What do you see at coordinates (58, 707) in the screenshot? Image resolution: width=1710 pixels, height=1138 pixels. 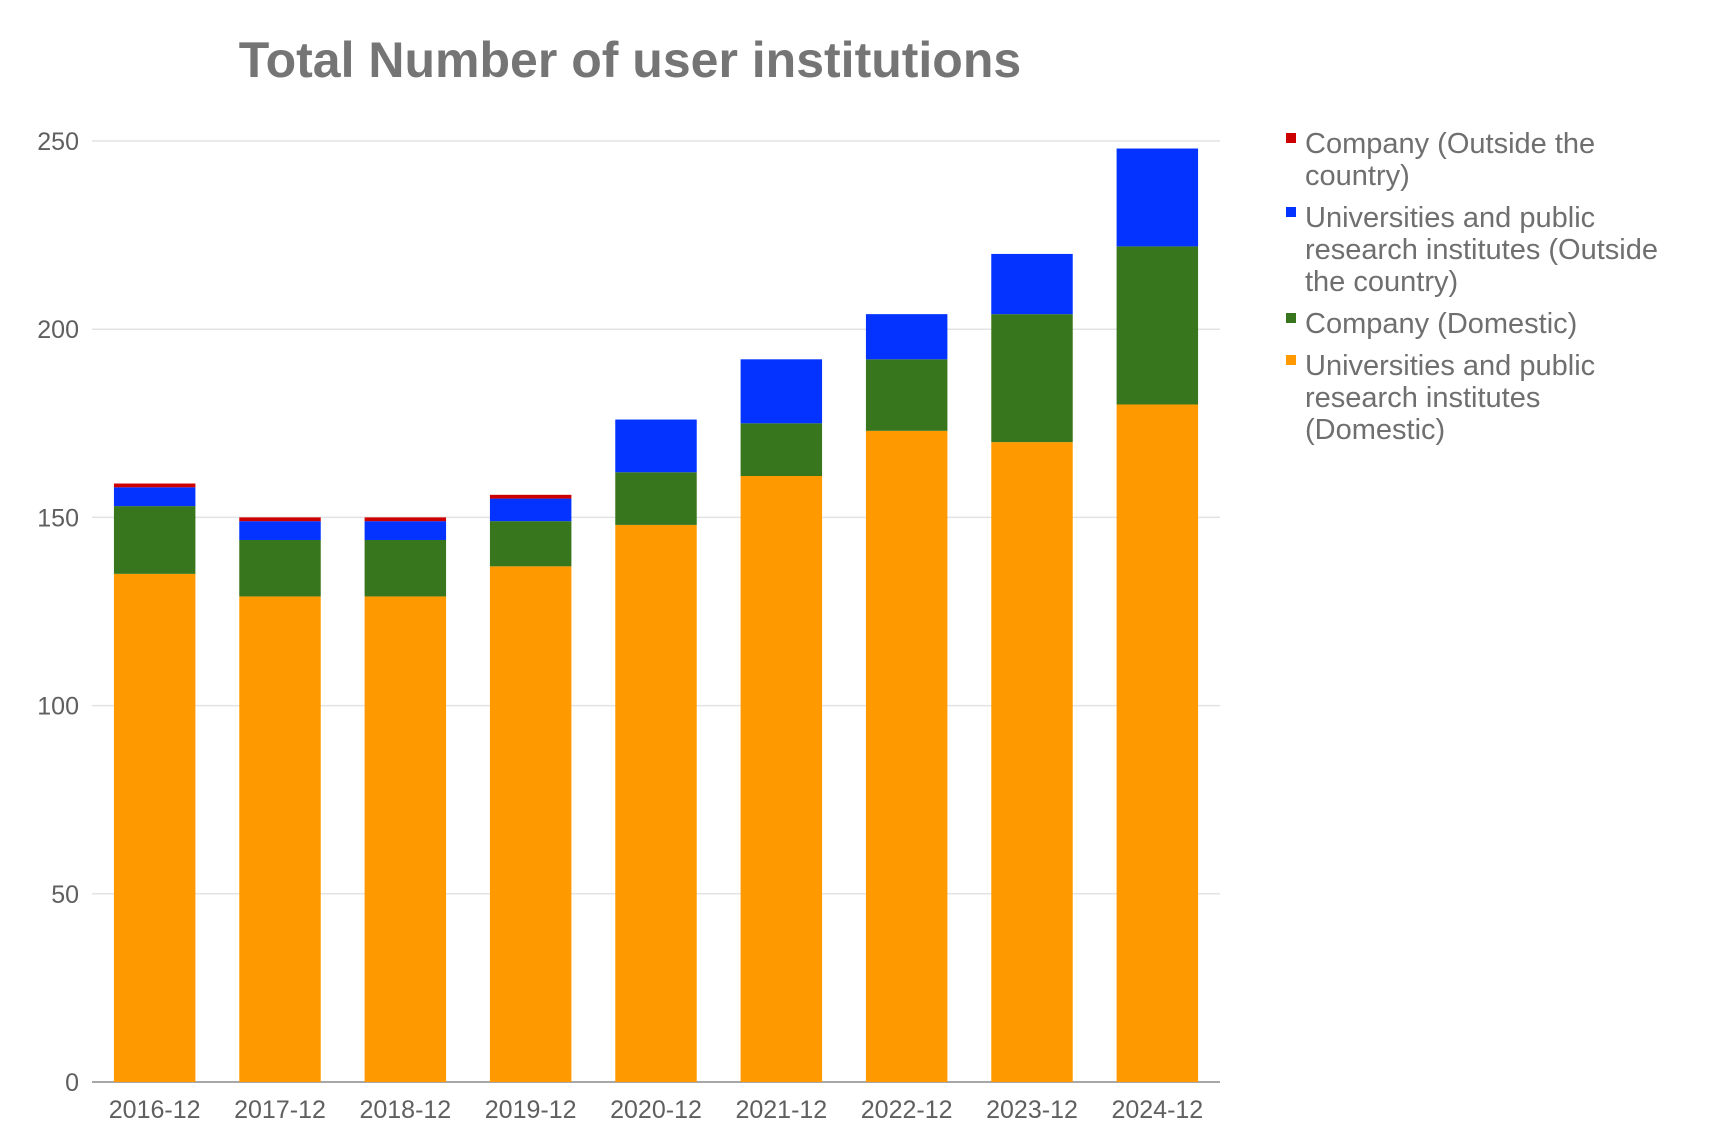 I see `y-tick-label: 100` at bounding box center [58, 707].